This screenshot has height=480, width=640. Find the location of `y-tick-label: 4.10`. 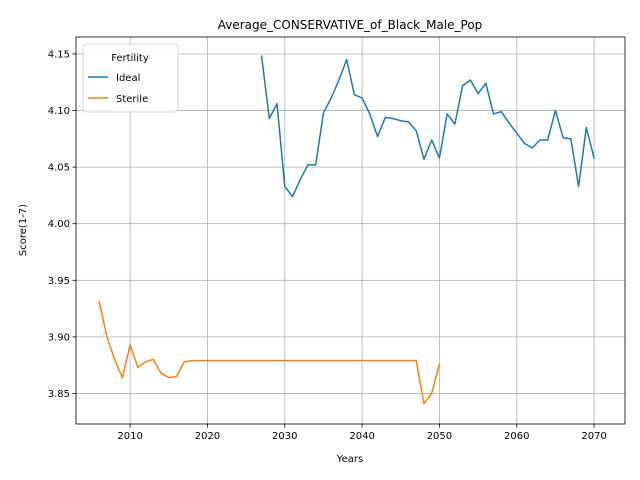

y-tick-label: 4.10 is located at coordinates (59, 111).